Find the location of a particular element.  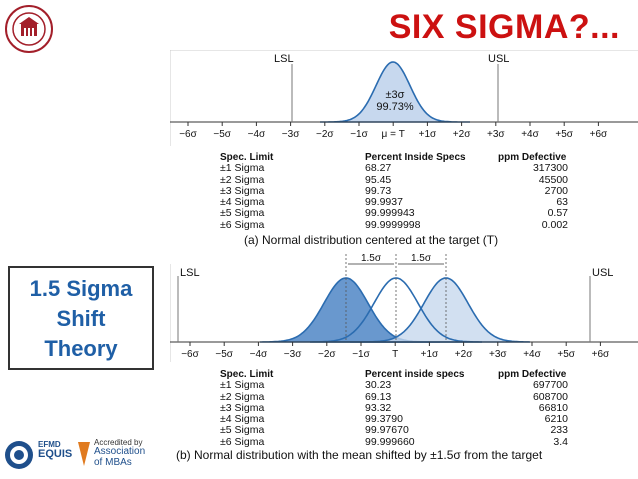

center-percent-label: 99.73% is located at coordinates (395, 107).